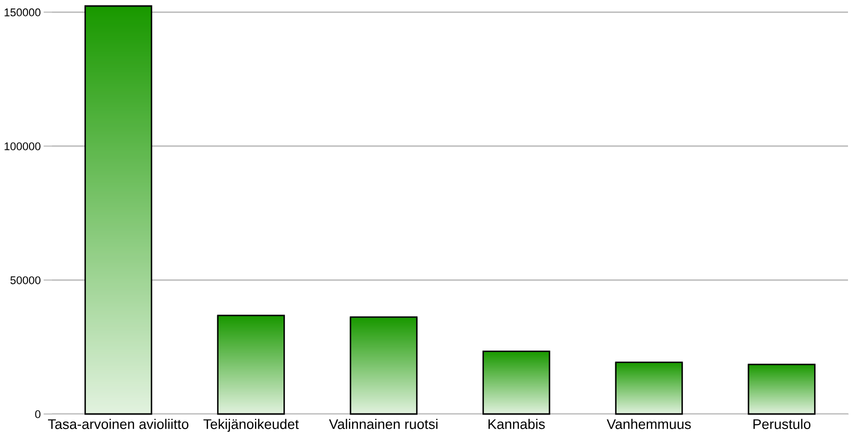  I want to click on x-tick-label: Valinnainen ruotsi, so click(383, 424).